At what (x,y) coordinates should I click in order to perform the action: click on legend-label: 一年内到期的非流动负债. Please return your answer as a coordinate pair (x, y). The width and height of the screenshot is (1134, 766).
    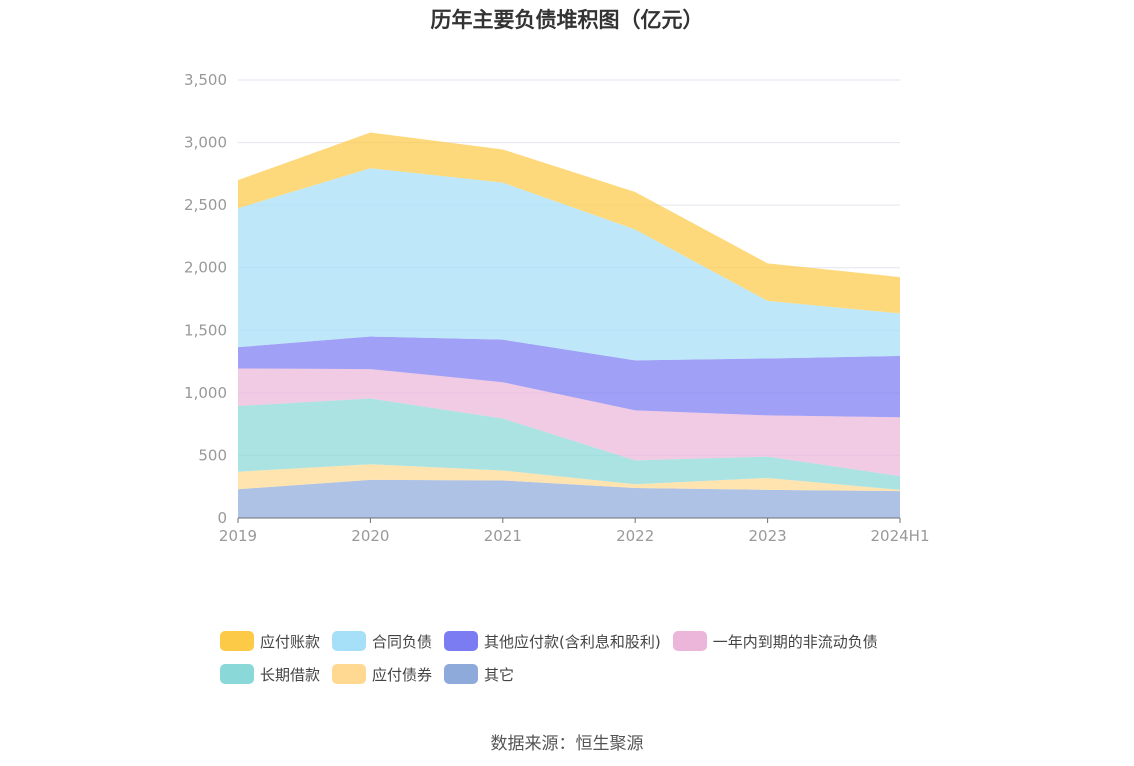
    Looking at the image, I should click on (795, 641).